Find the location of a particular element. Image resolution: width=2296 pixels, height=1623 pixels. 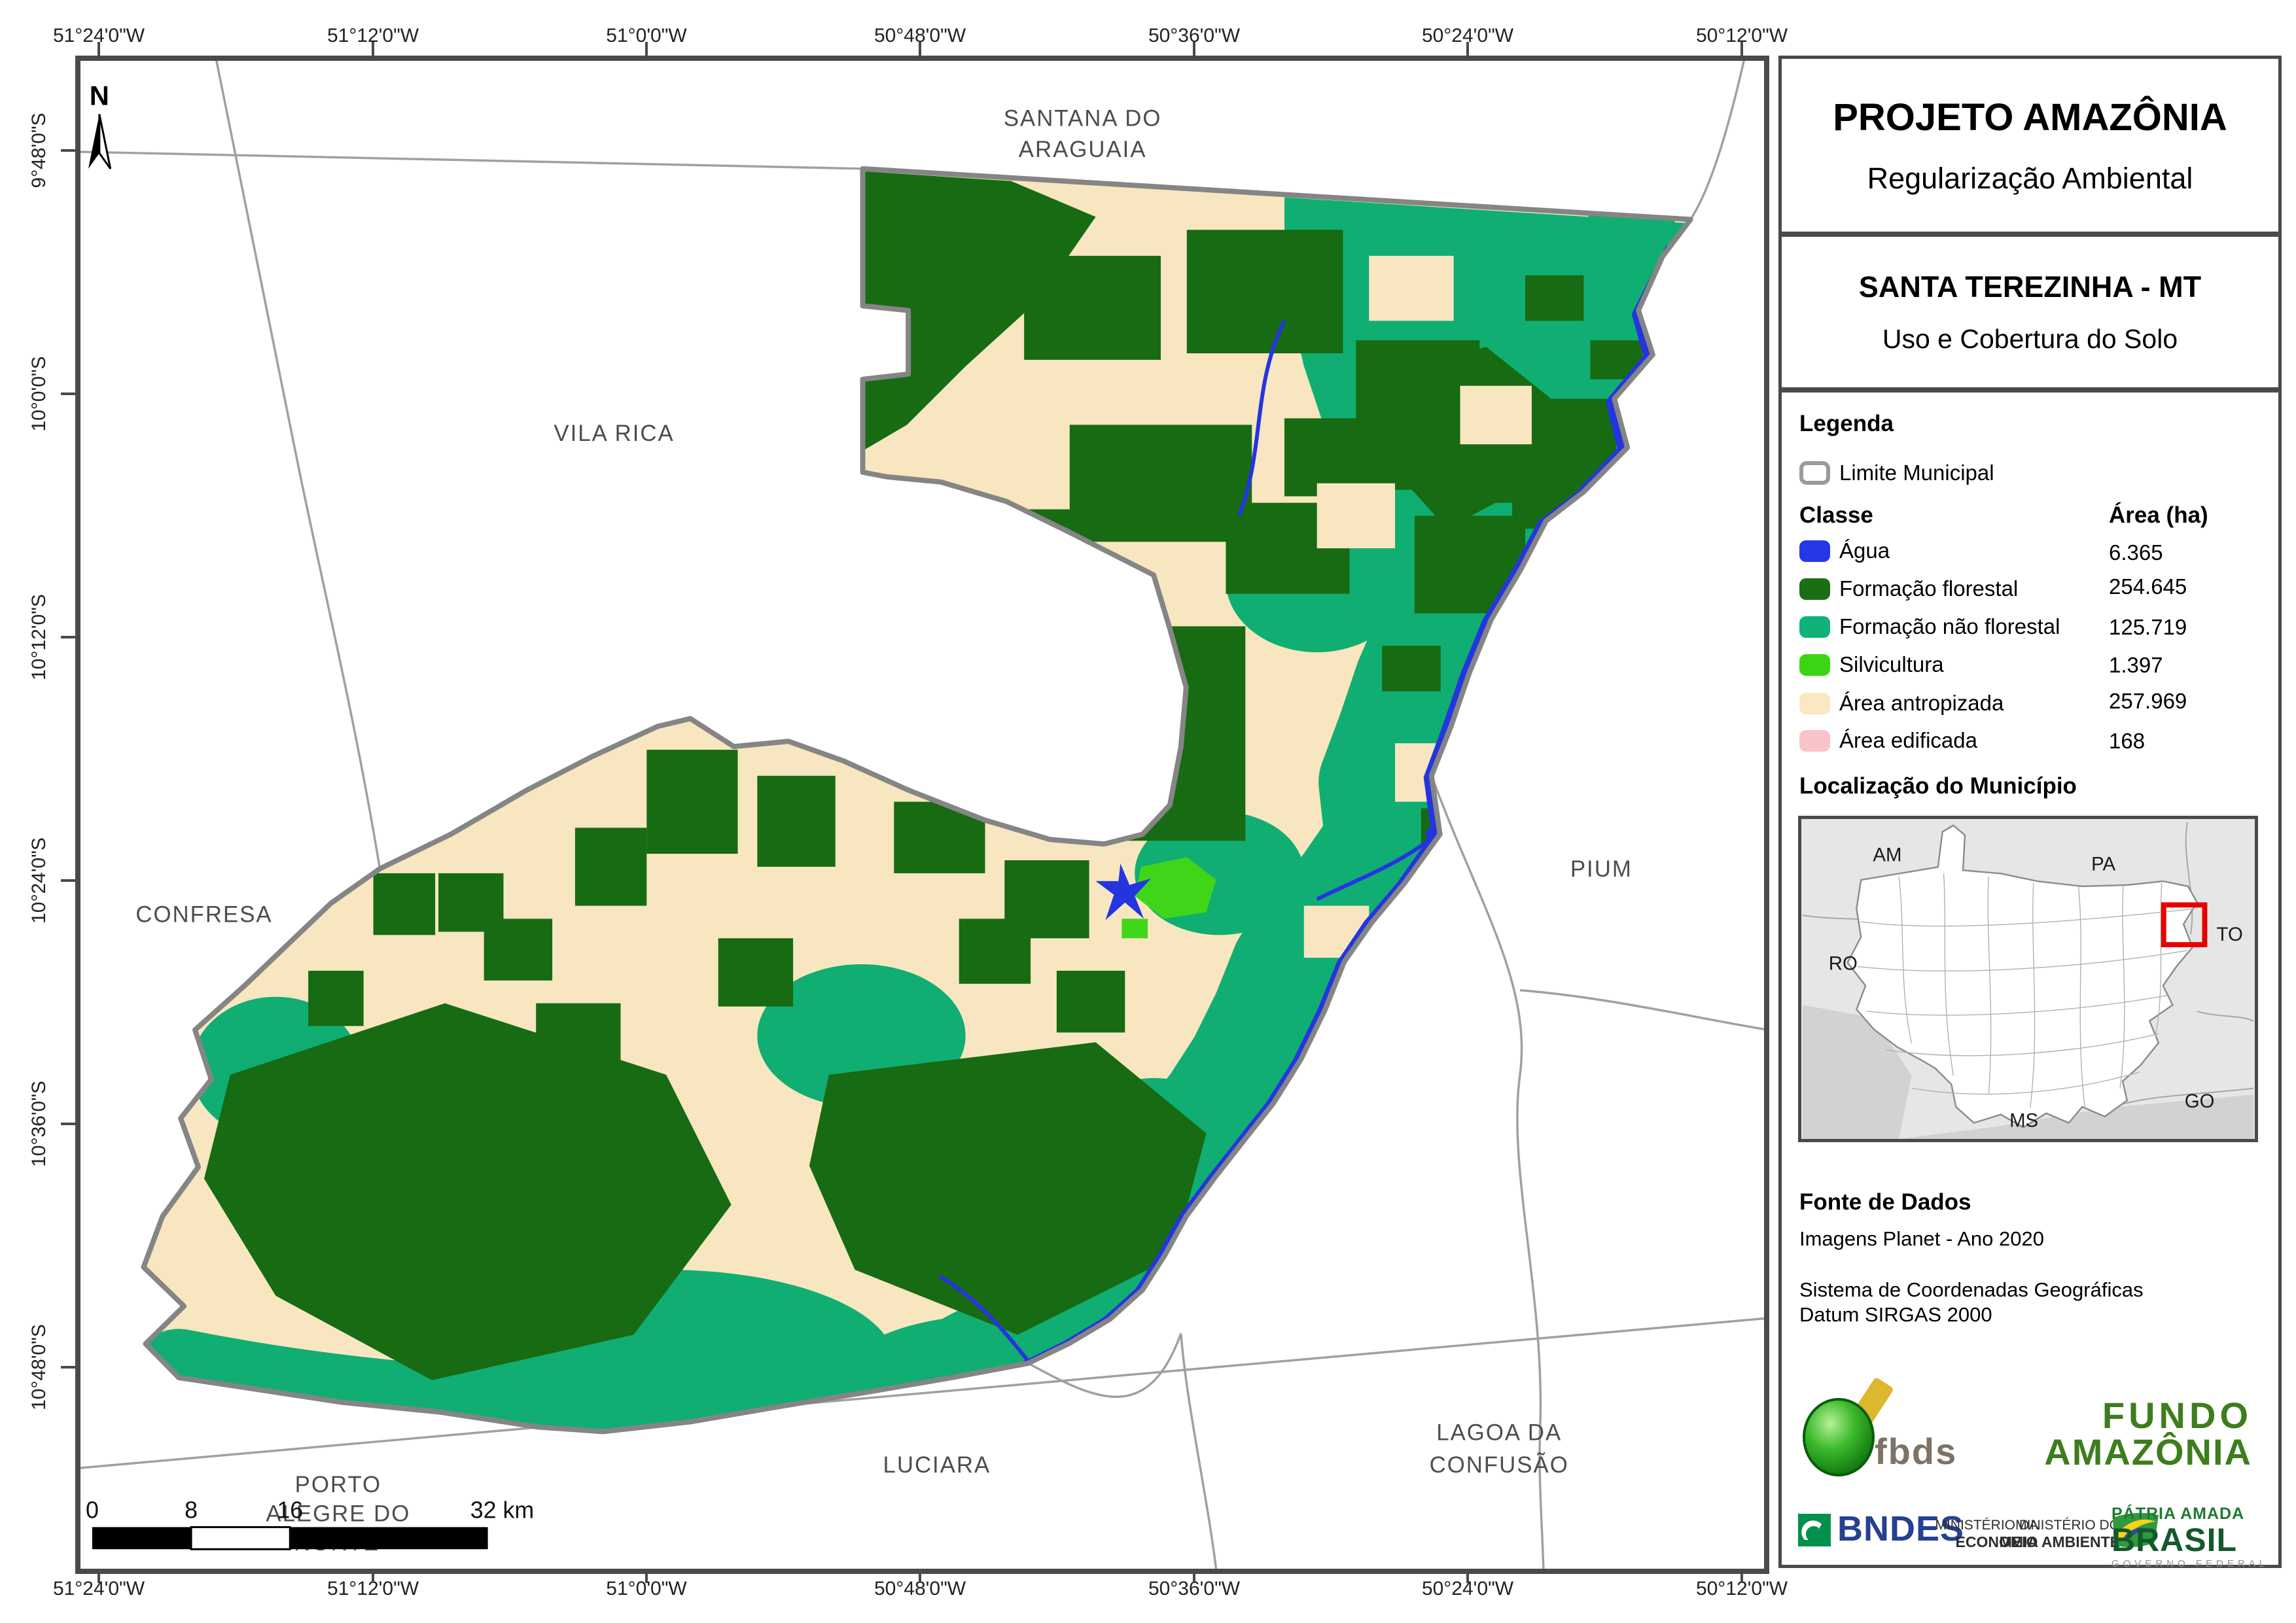

label-lagoa-2: CONFUSÃO is located at coordinates (1499, 1465).